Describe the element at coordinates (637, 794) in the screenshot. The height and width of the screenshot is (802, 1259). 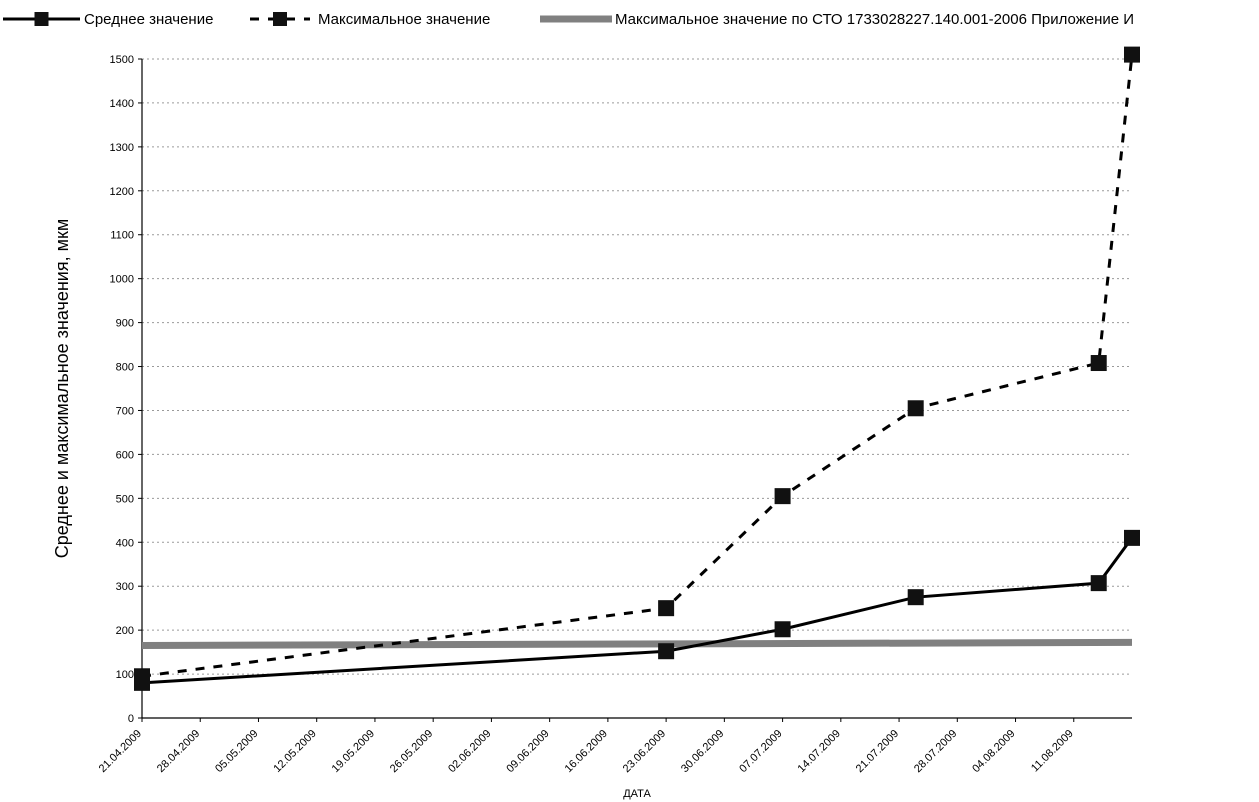
I see `x-axis-label: ДАТА` at that location.